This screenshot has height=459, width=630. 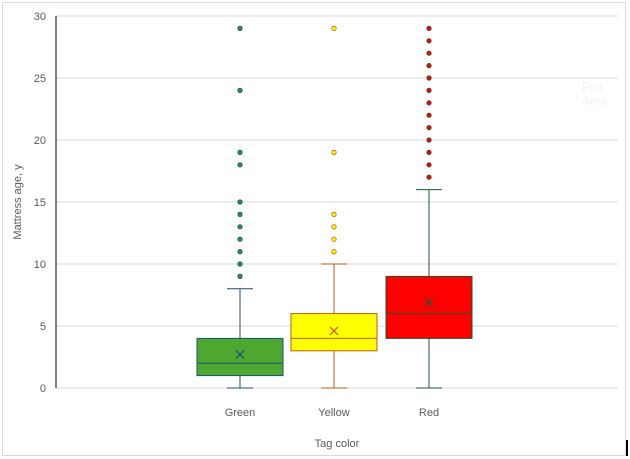 What do you see at coordinates (40, 79) in the screenshot?
I see `y-tick-label: 25` at bounding box center [40, 79].